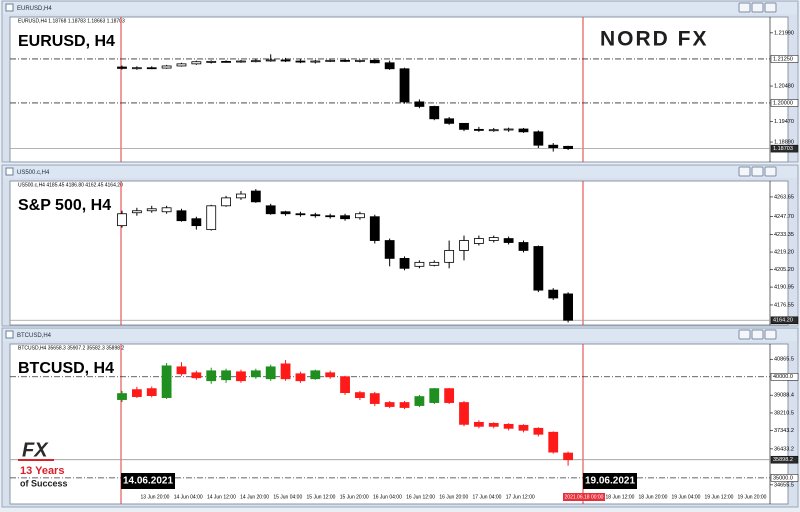 Image resolution: width=800 pixels, height=512 pixels. I want to click on level-label: 1.21250, so click(783, 59).